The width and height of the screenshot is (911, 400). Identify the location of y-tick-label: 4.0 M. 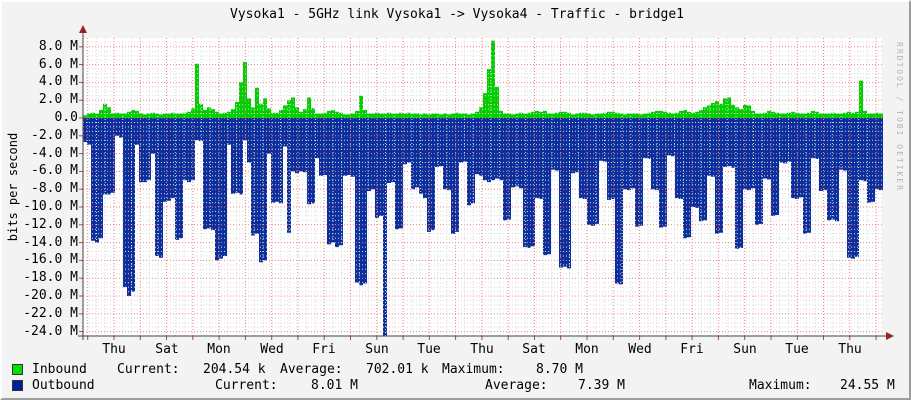
(58, 82).